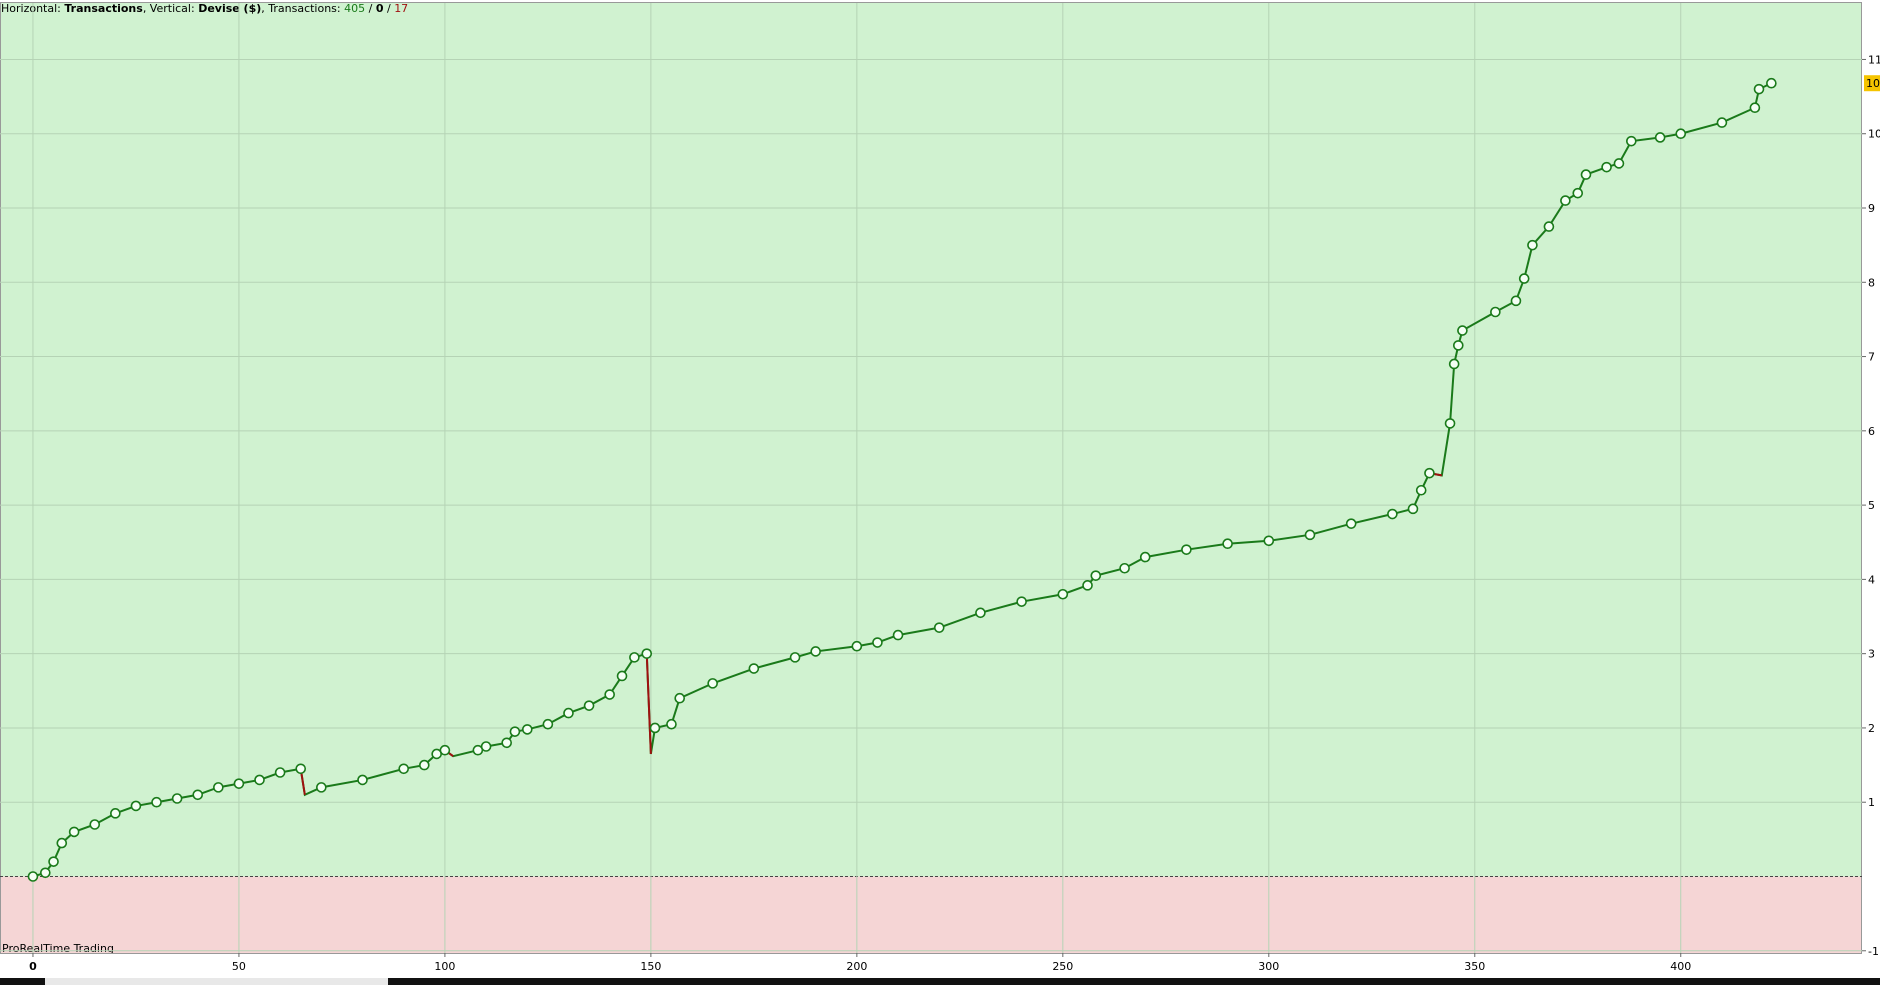 This screenshot has height=985, width=1880. What do you see at coordinates (940, 981) in the screenshot?
I see `bottom-bar` at bounding box center [940, 981].